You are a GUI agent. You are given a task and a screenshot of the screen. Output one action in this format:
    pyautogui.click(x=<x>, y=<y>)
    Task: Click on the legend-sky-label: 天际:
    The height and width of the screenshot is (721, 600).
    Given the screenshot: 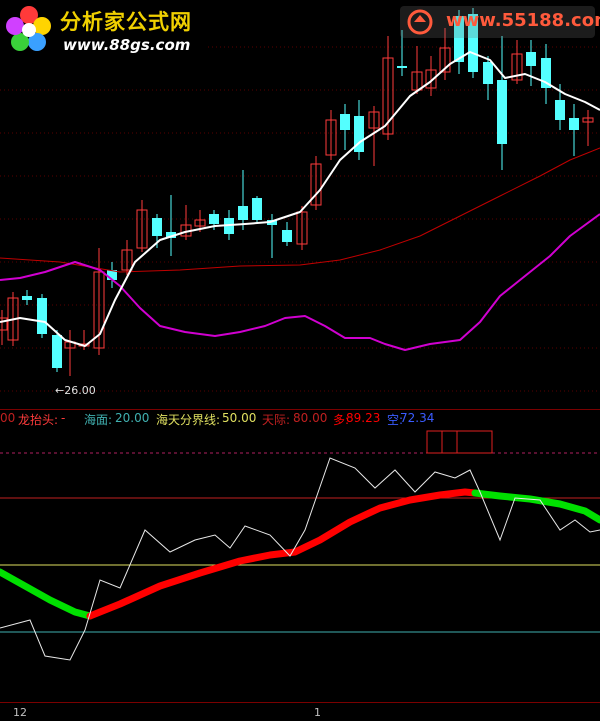 What is the action you would take?
    pyautogui.click(x=276, y=420)
    